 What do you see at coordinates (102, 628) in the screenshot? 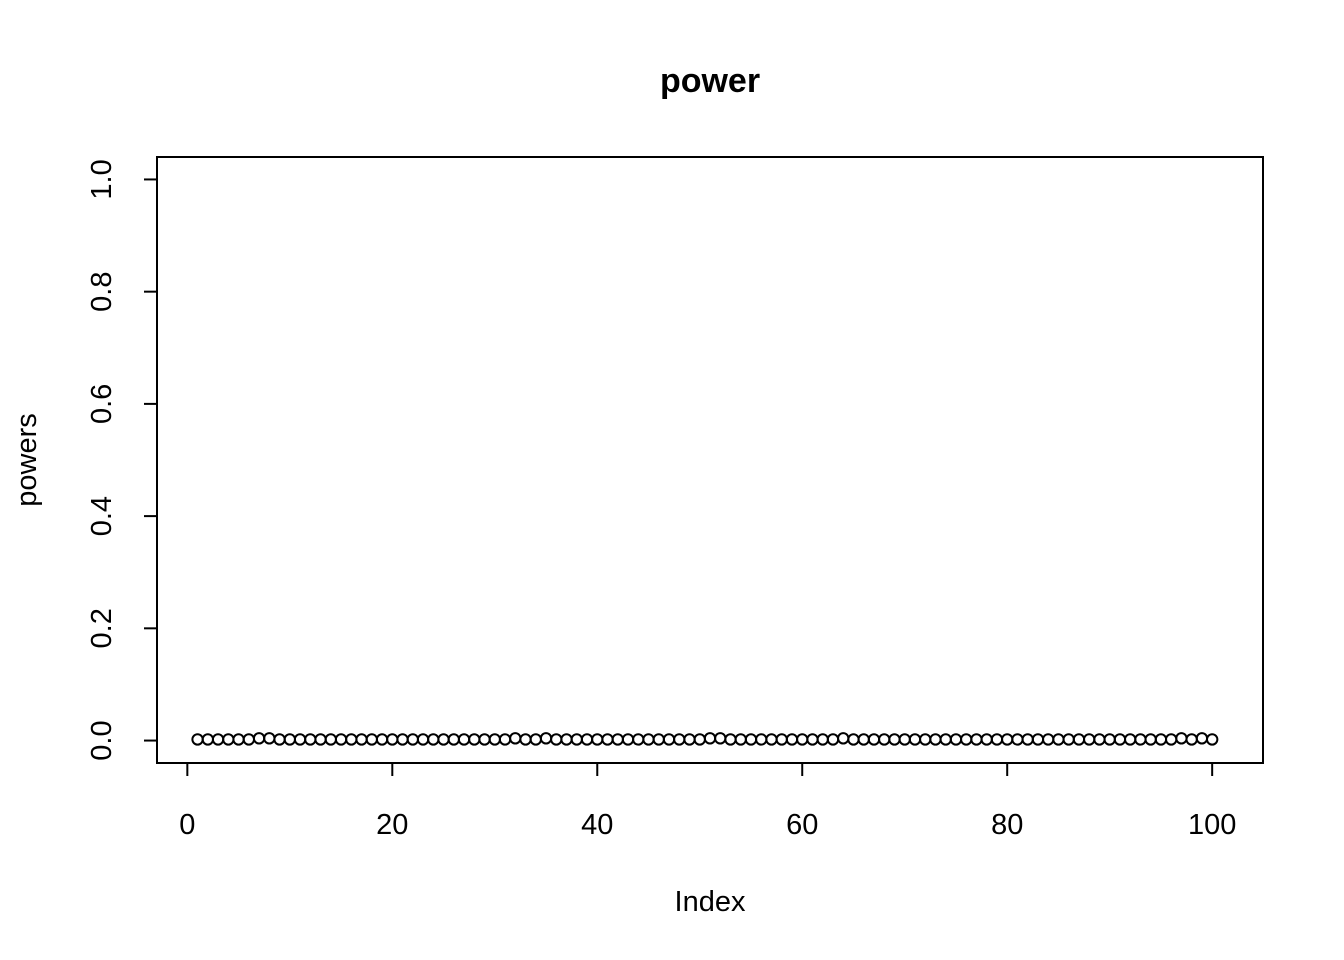
I see `y-tick-label: 0.2` at bounding box center [102, 628].